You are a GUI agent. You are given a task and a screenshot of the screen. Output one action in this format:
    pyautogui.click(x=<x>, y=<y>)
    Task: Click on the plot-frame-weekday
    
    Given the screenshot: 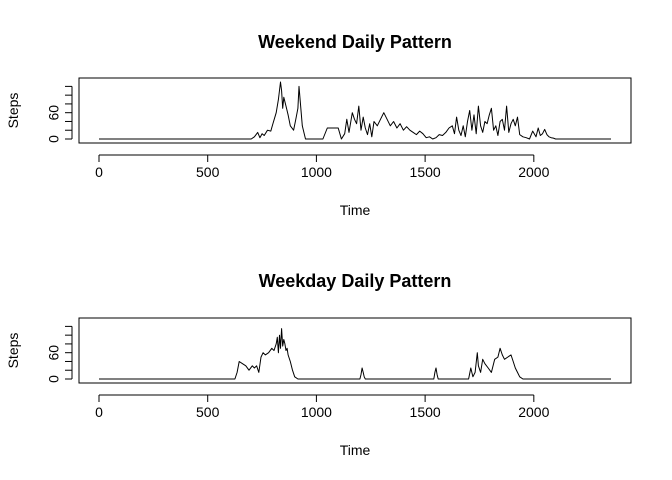 What is the action you would take?
    pyautogui.click(x=355, y=350)
    